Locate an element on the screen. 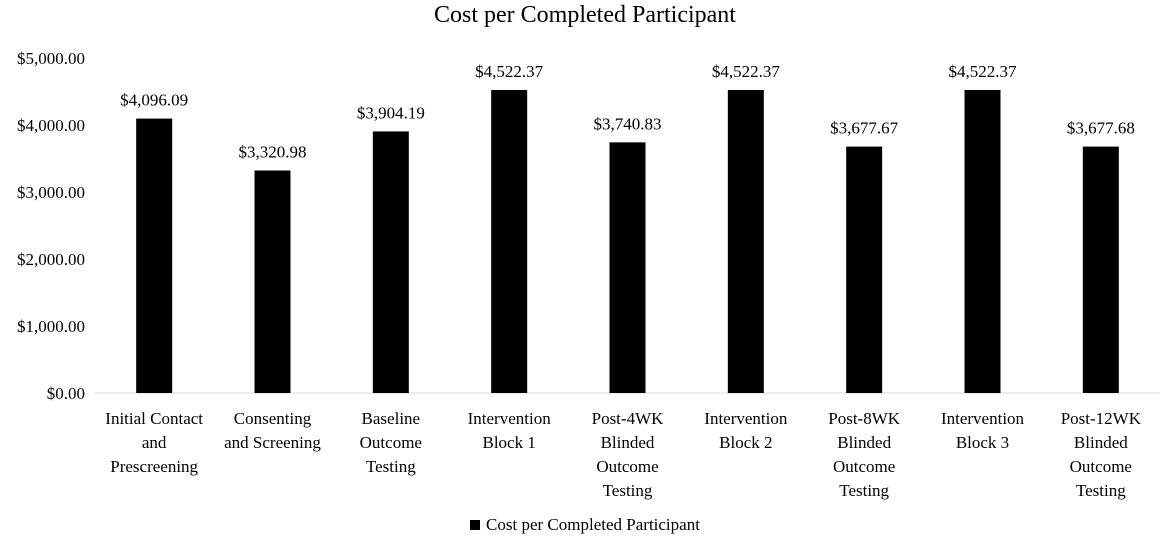 The image size is (1170, 543). data-label: $3,904.19 is located at coordinates (391, 112).